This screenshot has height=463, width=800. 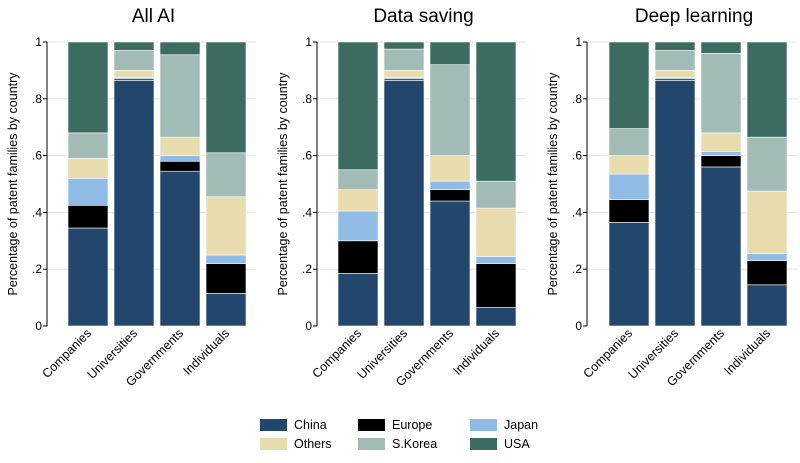 What do you see at coordinates (313, 444) in the screenshot?
I see `legend-label: Others` at bounding box center [313, 444].